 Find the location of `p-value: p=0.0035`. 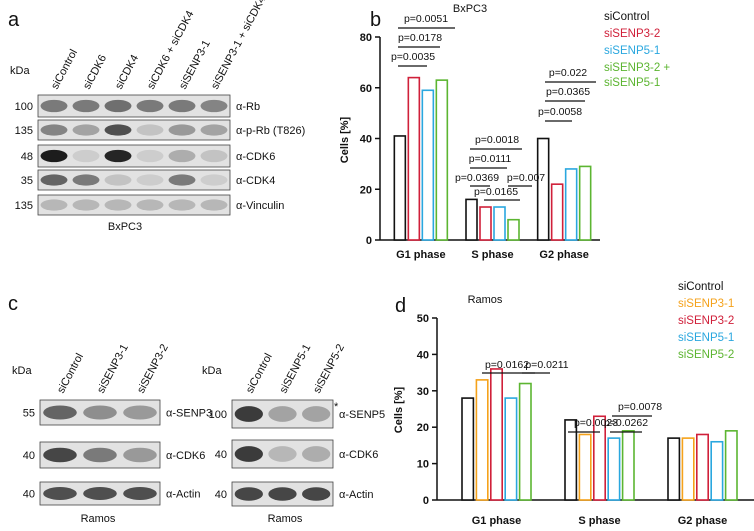

p-value: p=0.0035 is located at coordinates (413, 57).